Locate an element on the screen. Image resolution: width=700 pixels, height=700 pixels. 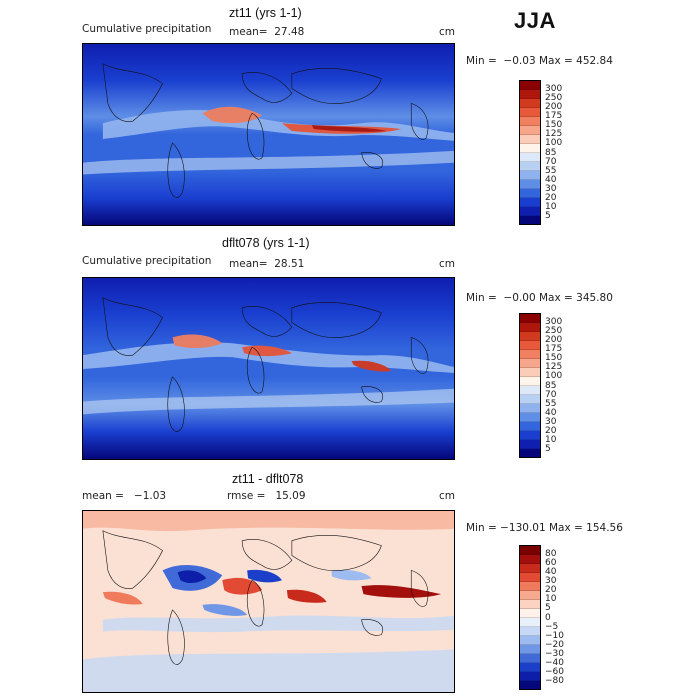
panel-1-title: zt11 (yrs 1-1) is located at coordinates (265, 13).